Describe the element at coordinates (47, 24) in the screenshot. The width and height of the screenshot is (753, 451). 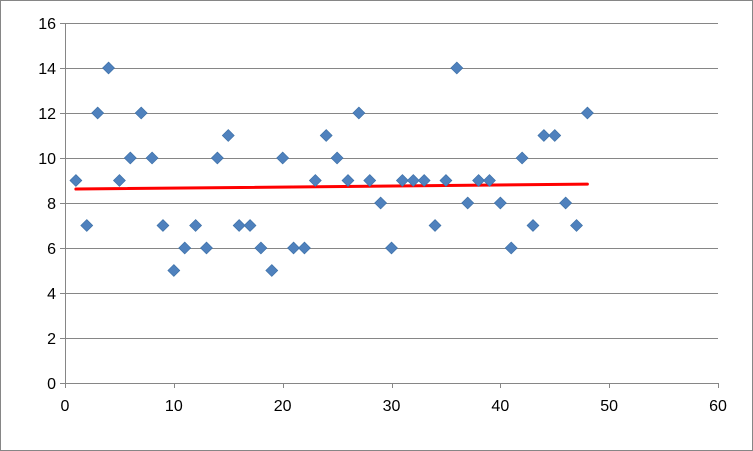
I see `y-tick-label-16: 16` at that location.